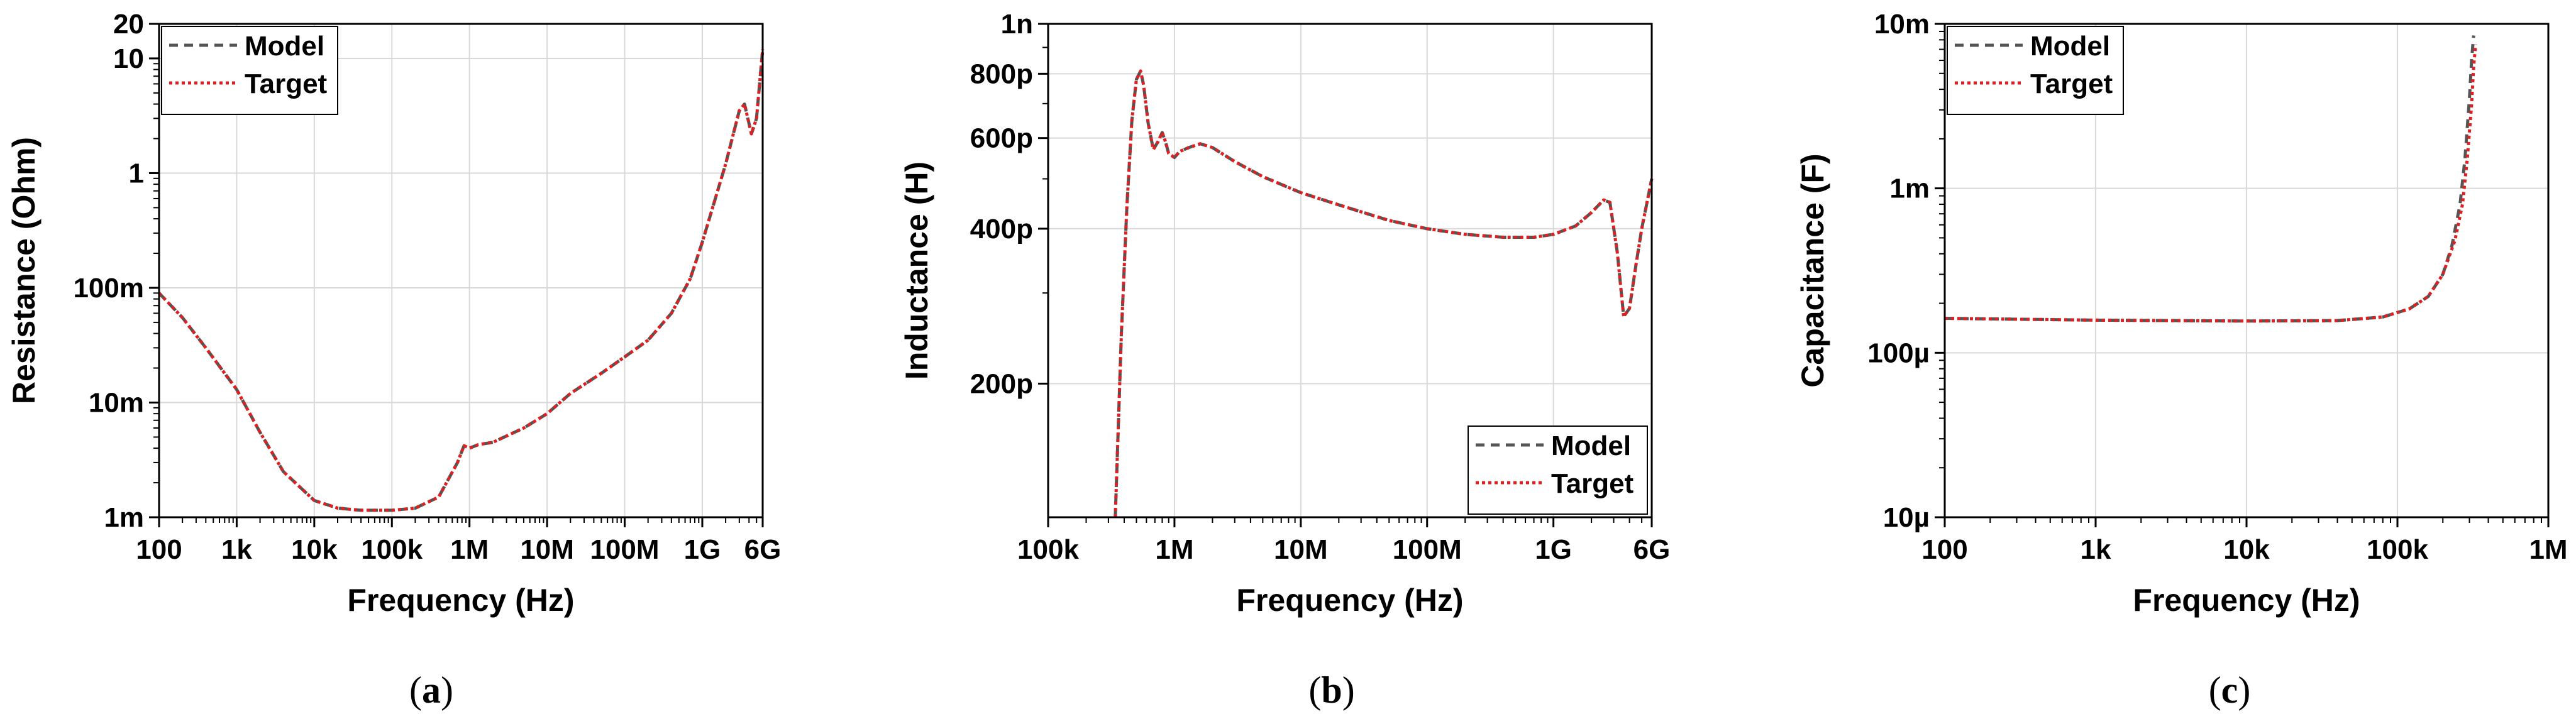 This screenshot has height=719, width=2576. I want to click on panel-caption: (c), so click(2230, 690).